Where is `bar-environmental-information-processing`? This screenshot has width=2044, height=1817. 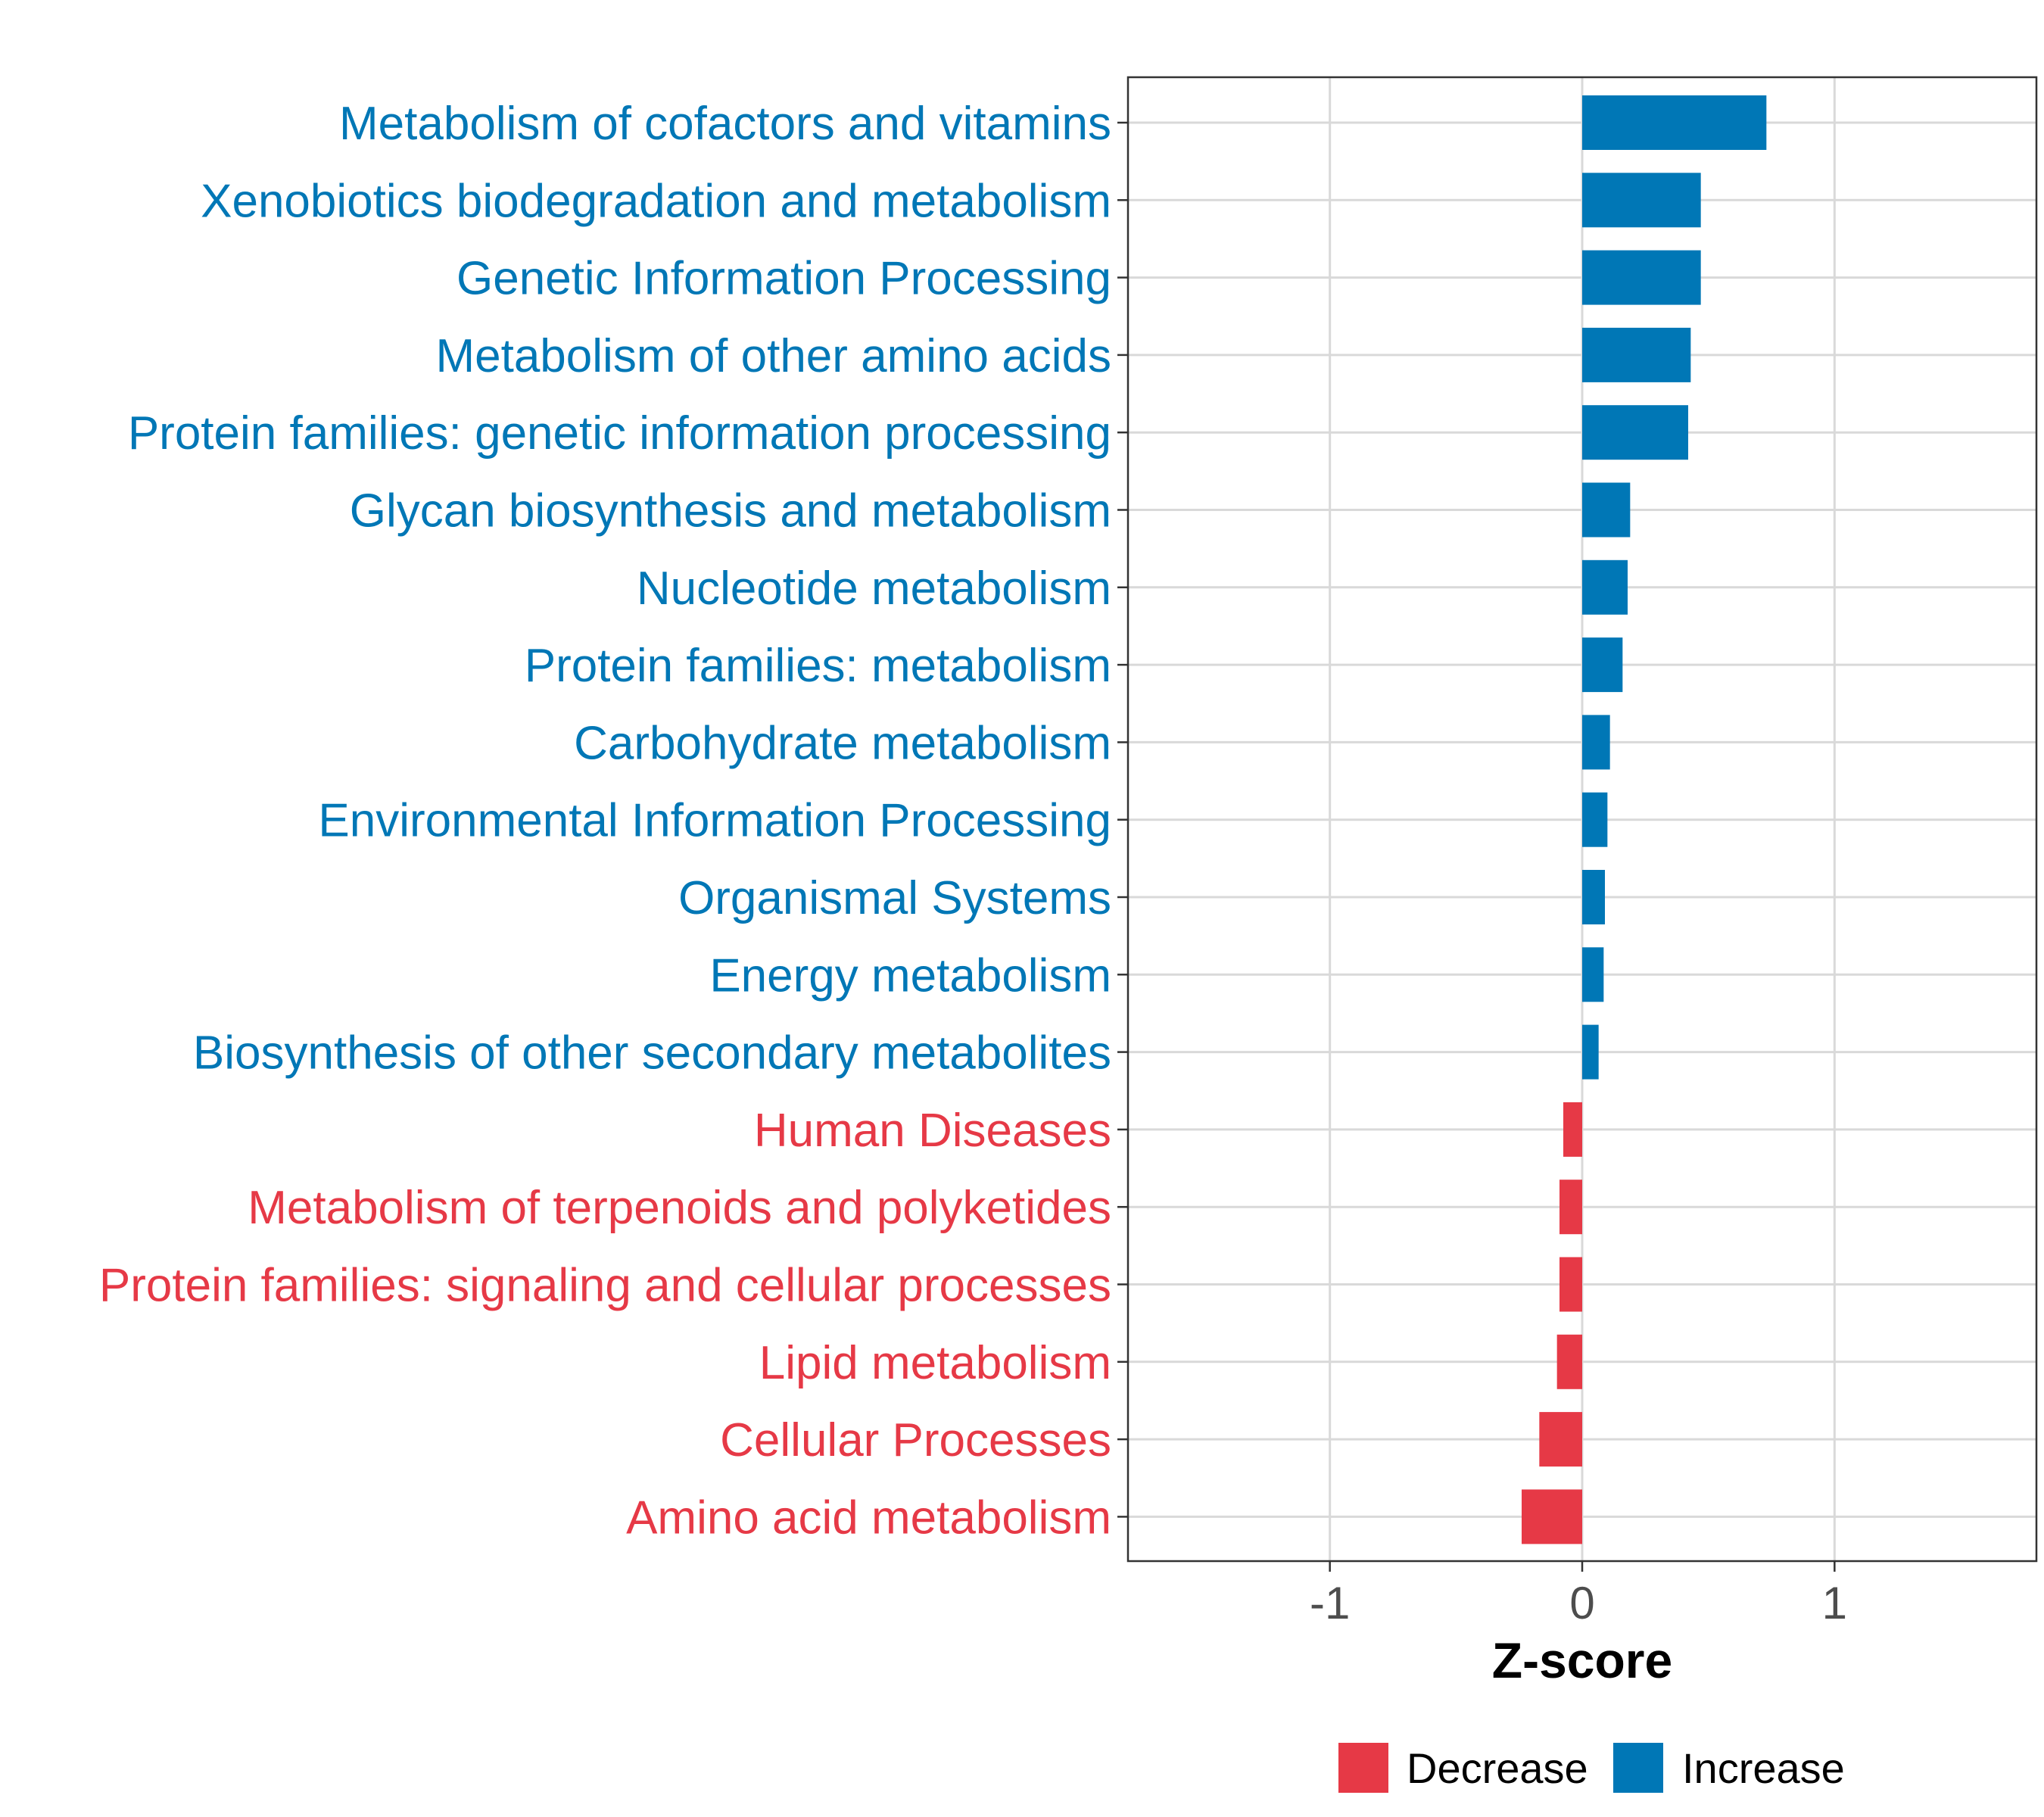 bar-environmental-information-processing is located at coordinates (1595, 819).